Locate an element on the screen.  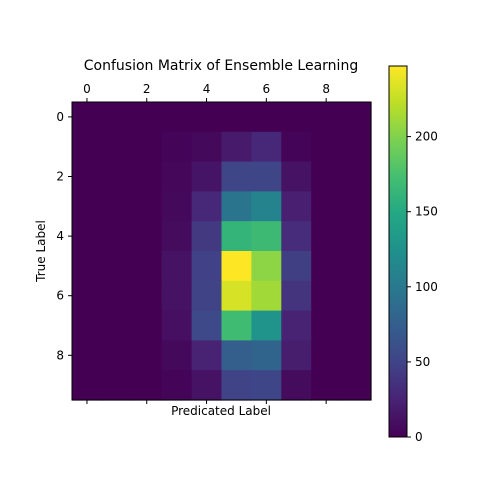
colorbar-ticks: 0 50 100 150 200 is located at coordinates (422, 287).